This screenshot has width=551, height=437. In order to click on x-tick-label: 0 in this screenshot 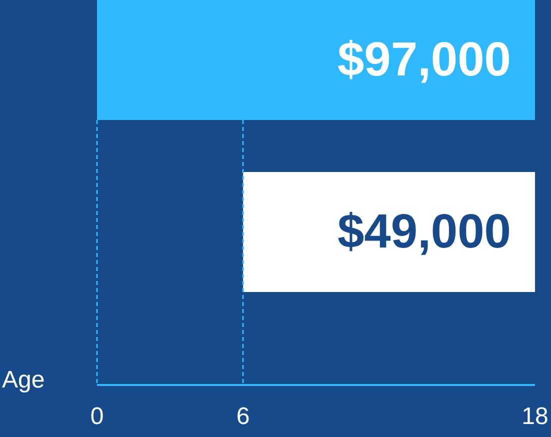, I will do `click(97, 416)`.